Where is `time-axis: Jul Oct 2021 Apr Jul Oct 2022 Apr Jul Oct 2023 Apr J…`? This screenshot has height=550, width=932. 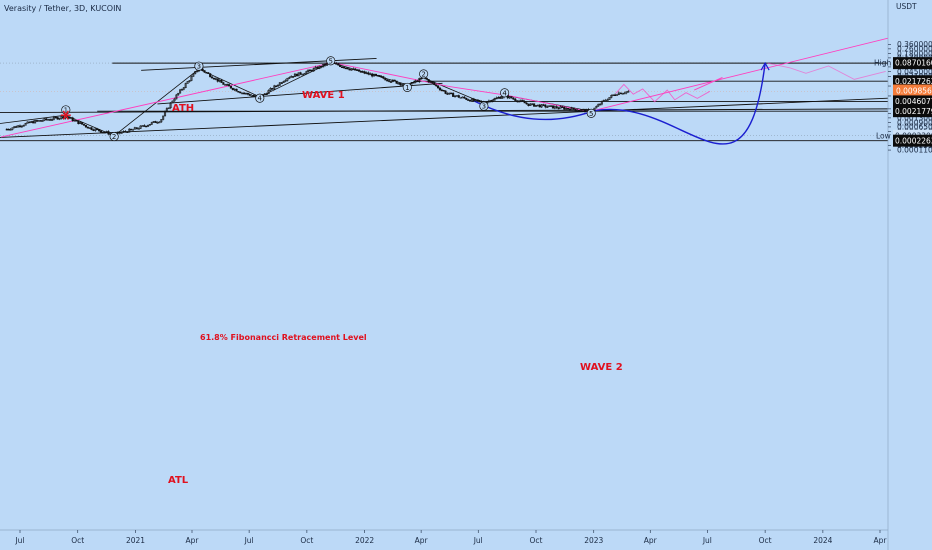
time-axis: Jul Oct 2021 Apr Jul Oct 2022 Apr Jul Oct 2023 Apr J… is located at coordinates (444, 537).